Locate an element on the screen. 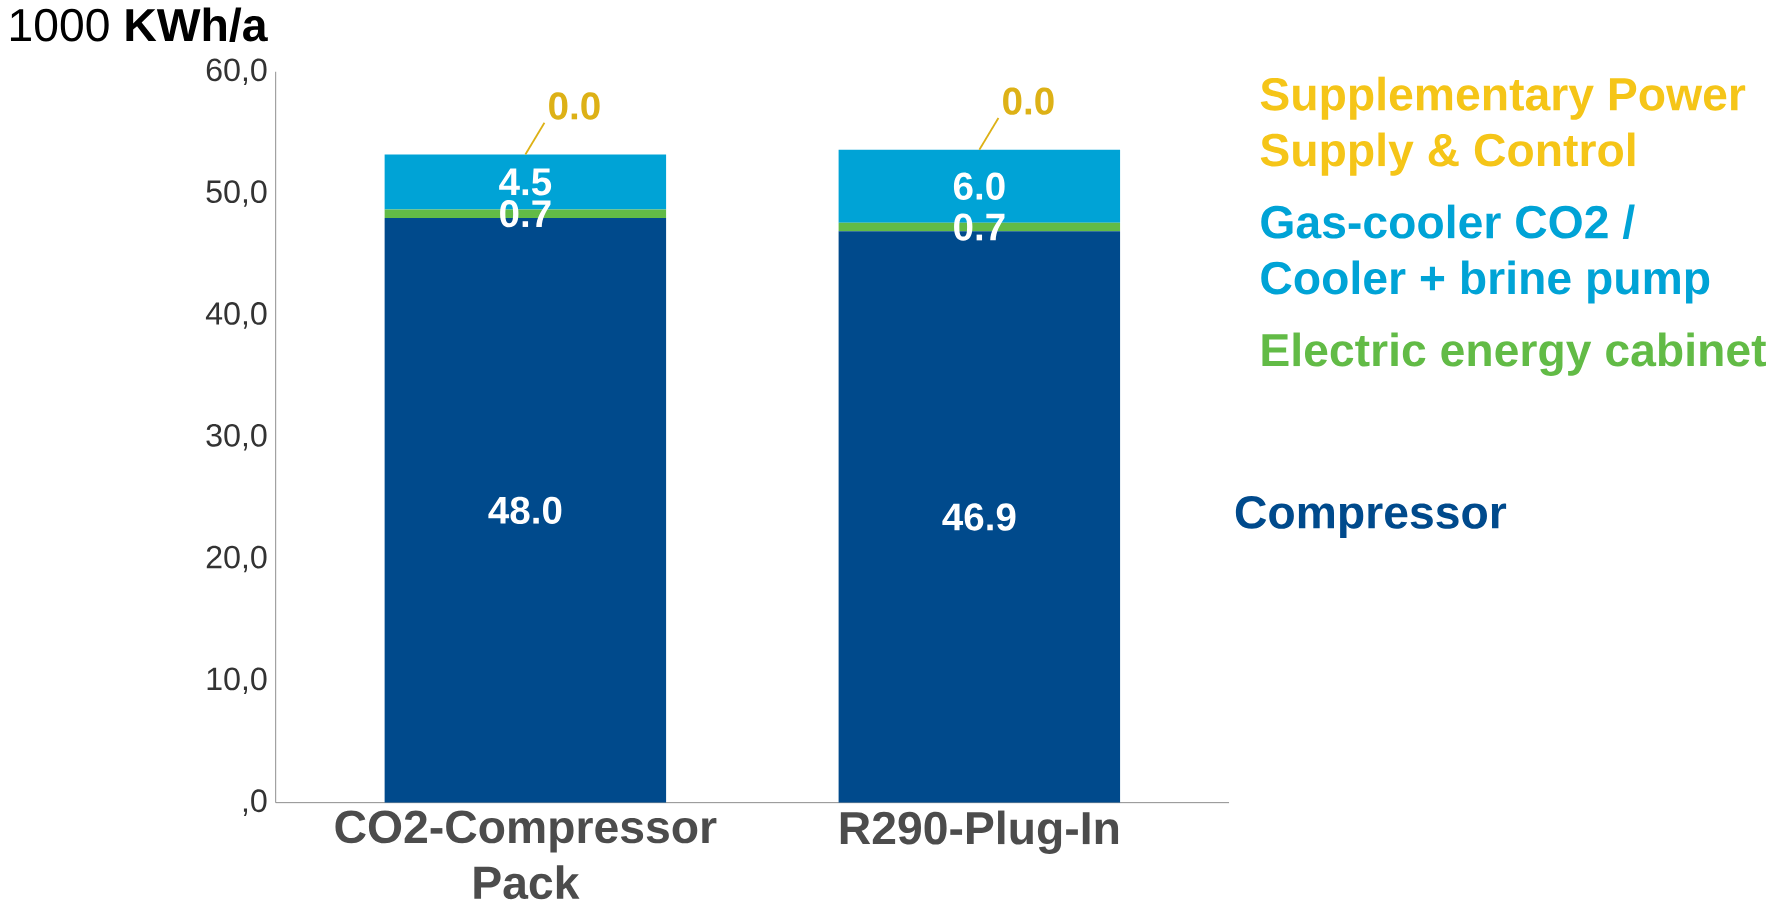 The width and height of the screenshot is (1785, 907). text: Compressor is located at coordinates (1371, 517).